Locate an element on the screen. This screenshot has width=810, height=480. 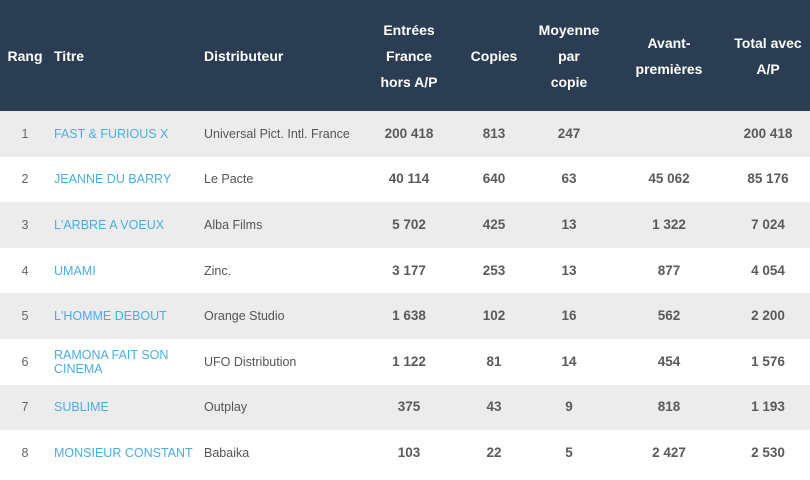
film-title-link: UMAMI is located at coordinates (75, 270).